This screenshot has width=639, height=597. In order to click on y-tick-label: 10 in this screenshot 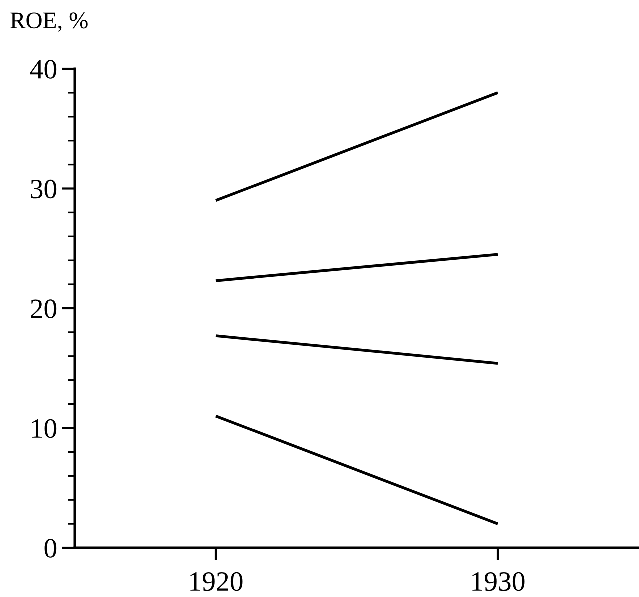, I will do `click(44, 428)`.